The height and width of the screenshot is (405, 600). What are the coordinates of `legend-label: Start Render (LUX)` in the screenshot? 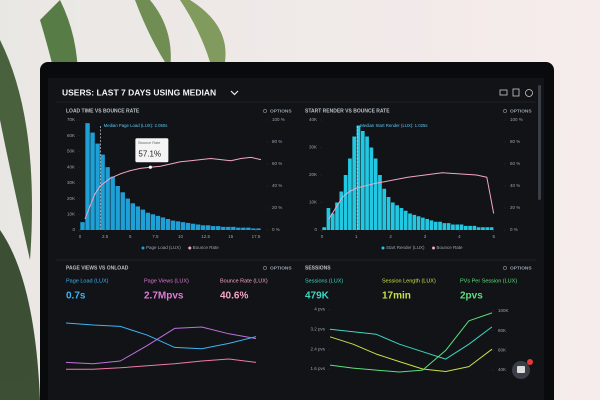 It's located at (405, 247).